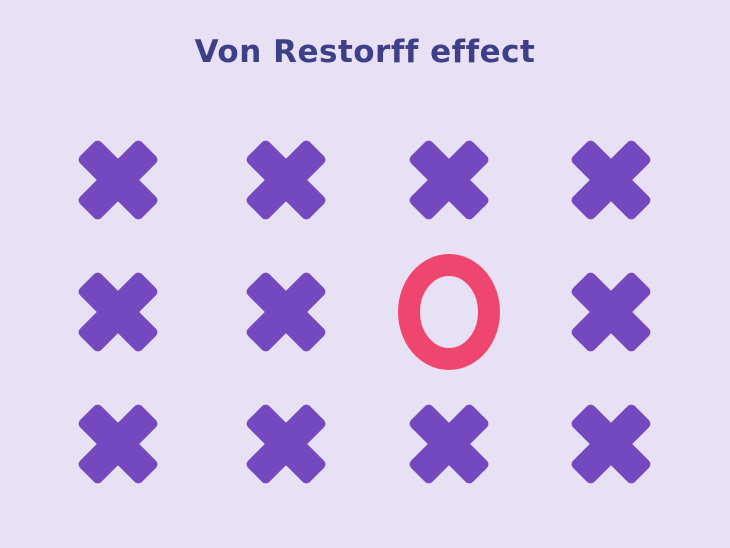 Image resolution: width=730 pixels, height=548 pixels. Describe the element at coordinates (449, 312) in the screenshot. I see `o-icon` at that location.